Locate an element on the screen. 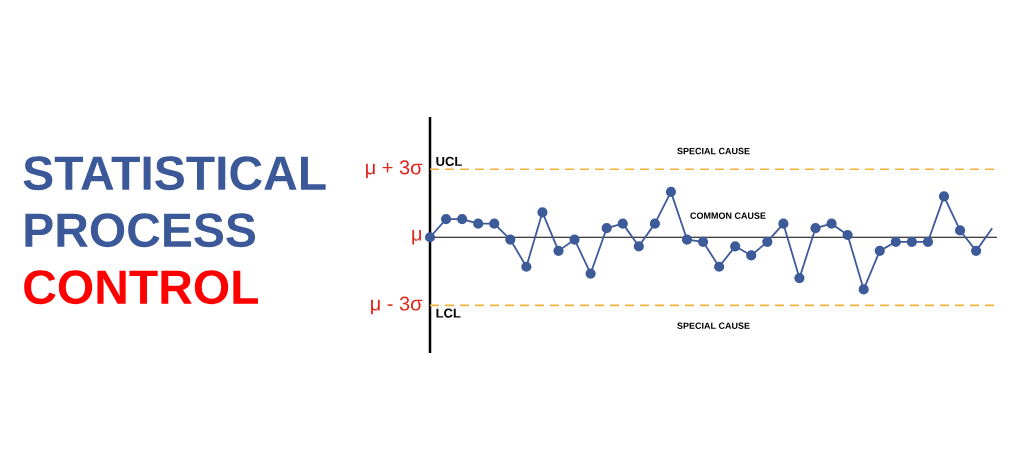 The width and height of the screenshot is (1022, 470). annotation: COMMON CAUSE is located at coordinates (728, 215).